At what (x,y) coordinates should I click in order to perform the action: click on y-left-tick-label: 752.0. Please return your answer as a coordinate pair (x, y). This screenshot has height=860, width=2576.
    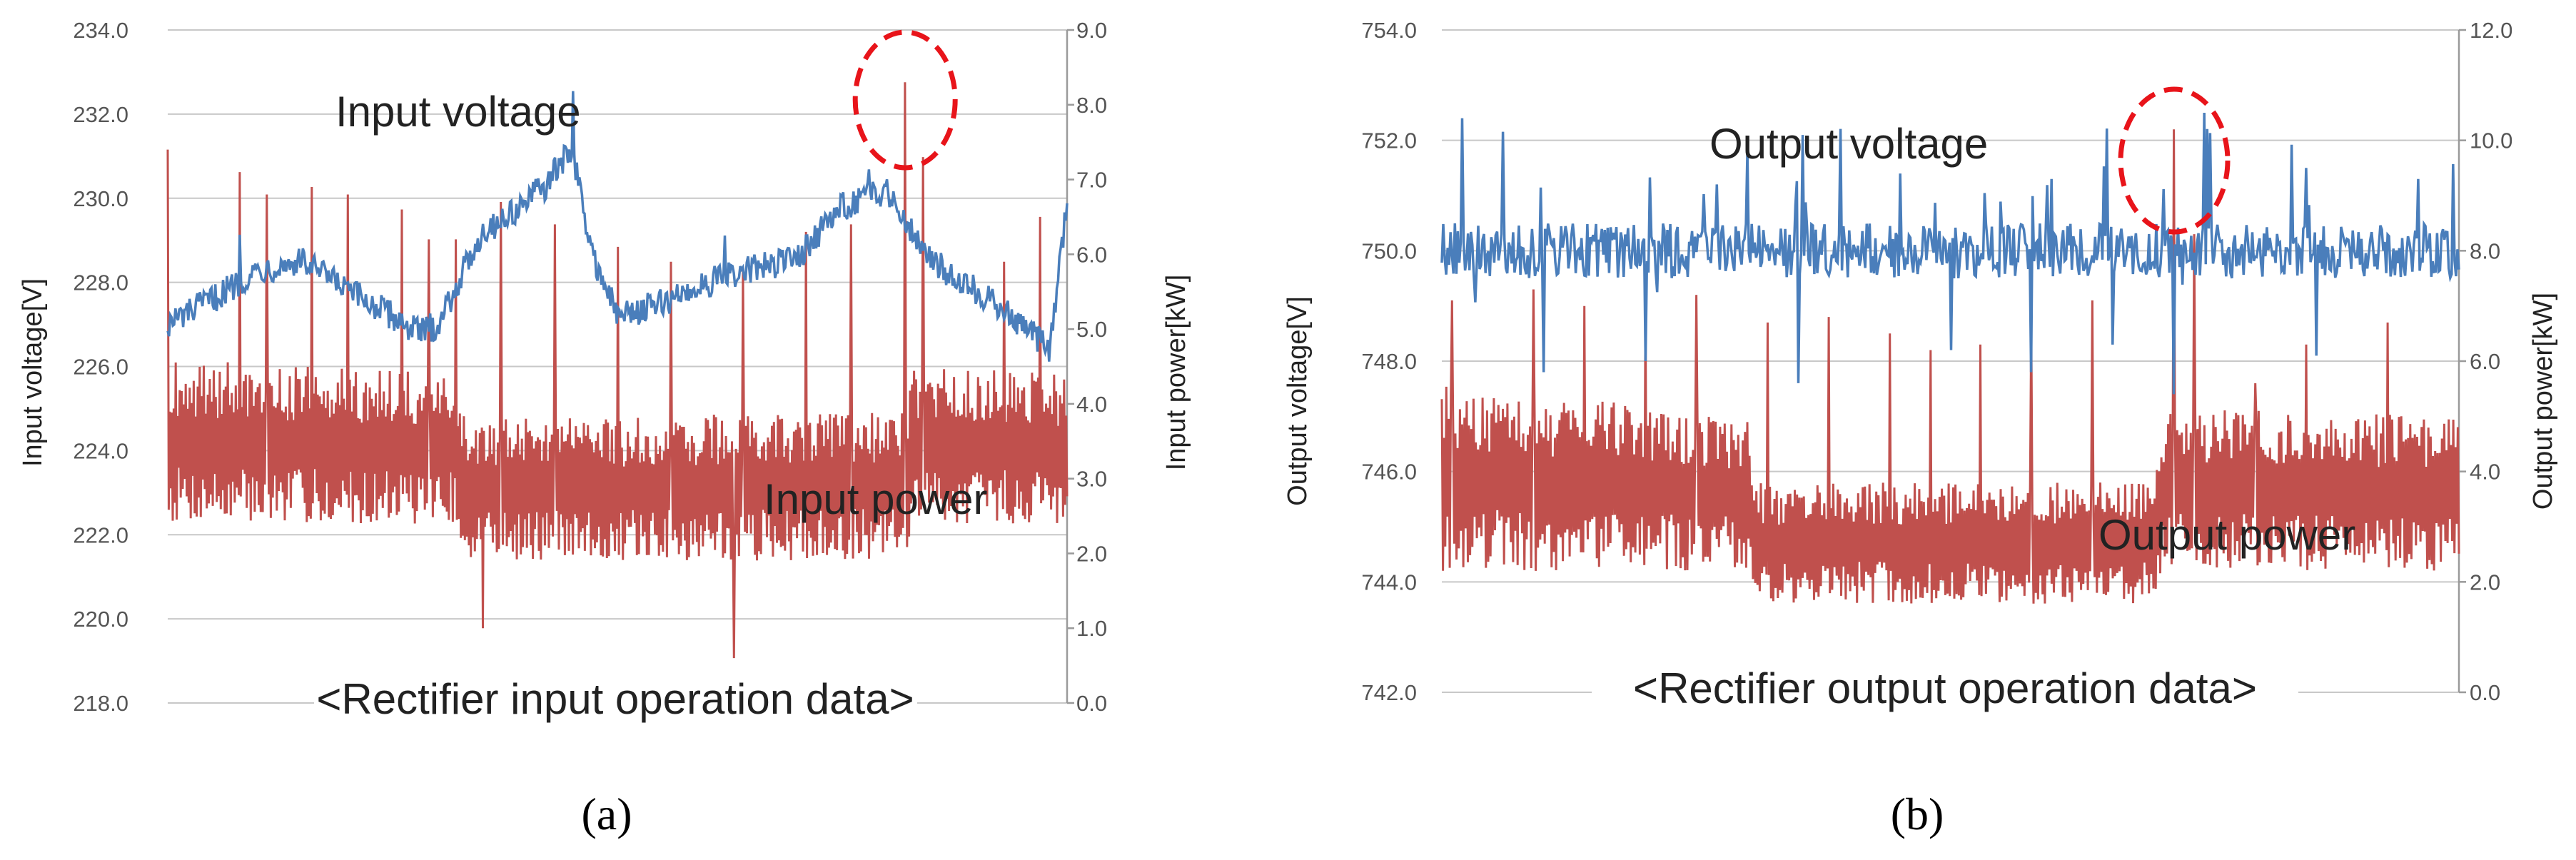
    Looking at the image, I should click on (1389, 140).